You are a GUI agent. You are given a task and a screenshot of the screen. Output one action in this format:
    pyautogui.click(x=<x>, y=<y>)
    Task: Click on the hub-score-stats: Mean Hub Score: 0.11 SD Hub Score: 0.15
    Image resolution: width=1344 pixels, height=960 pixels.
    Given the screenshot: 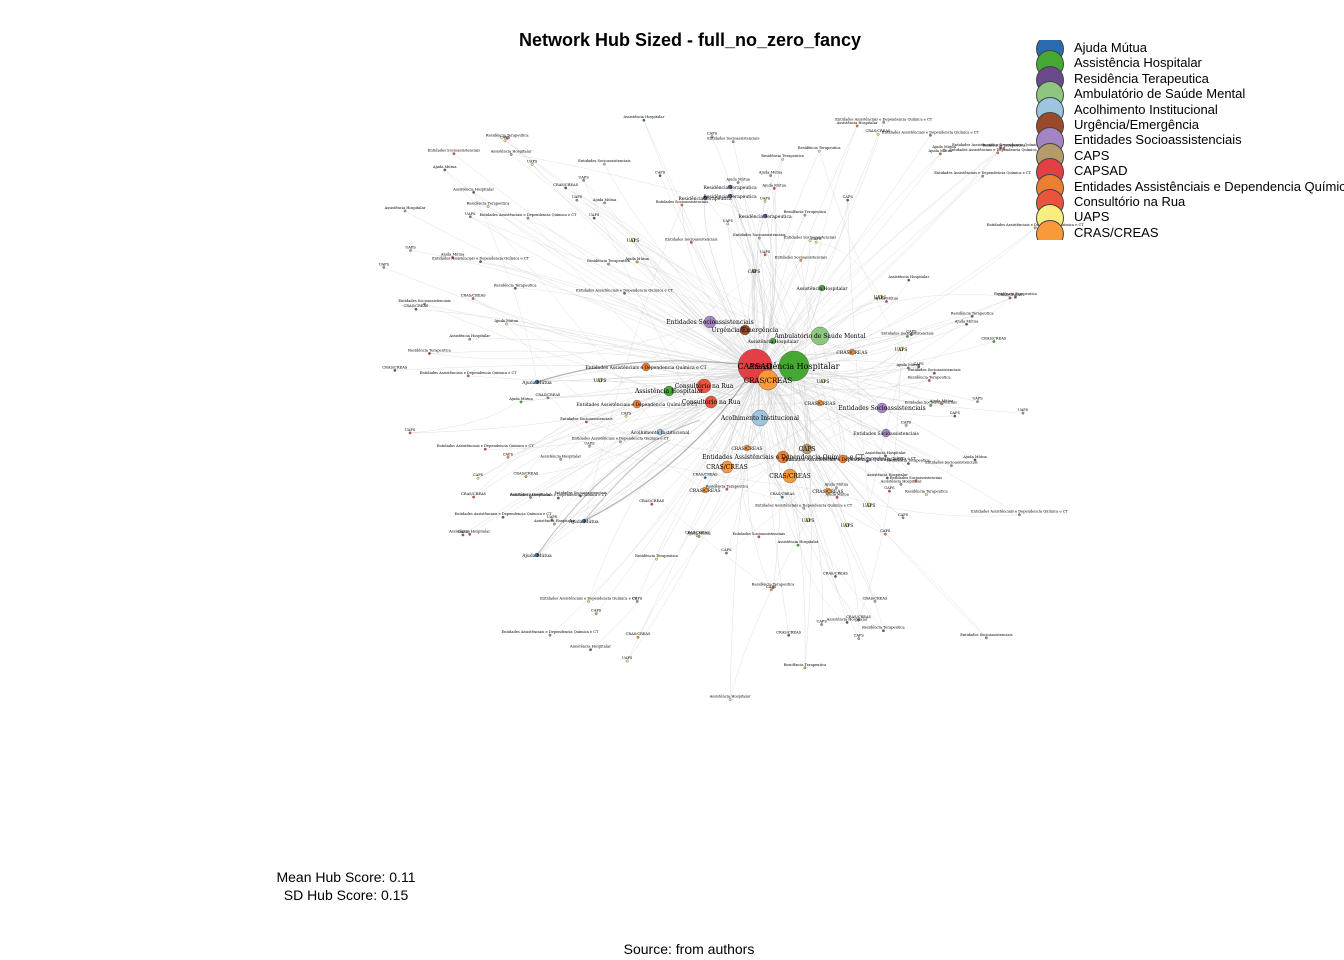 What is the action you would take?
    pyautogui.click(x=346, y=886)
    